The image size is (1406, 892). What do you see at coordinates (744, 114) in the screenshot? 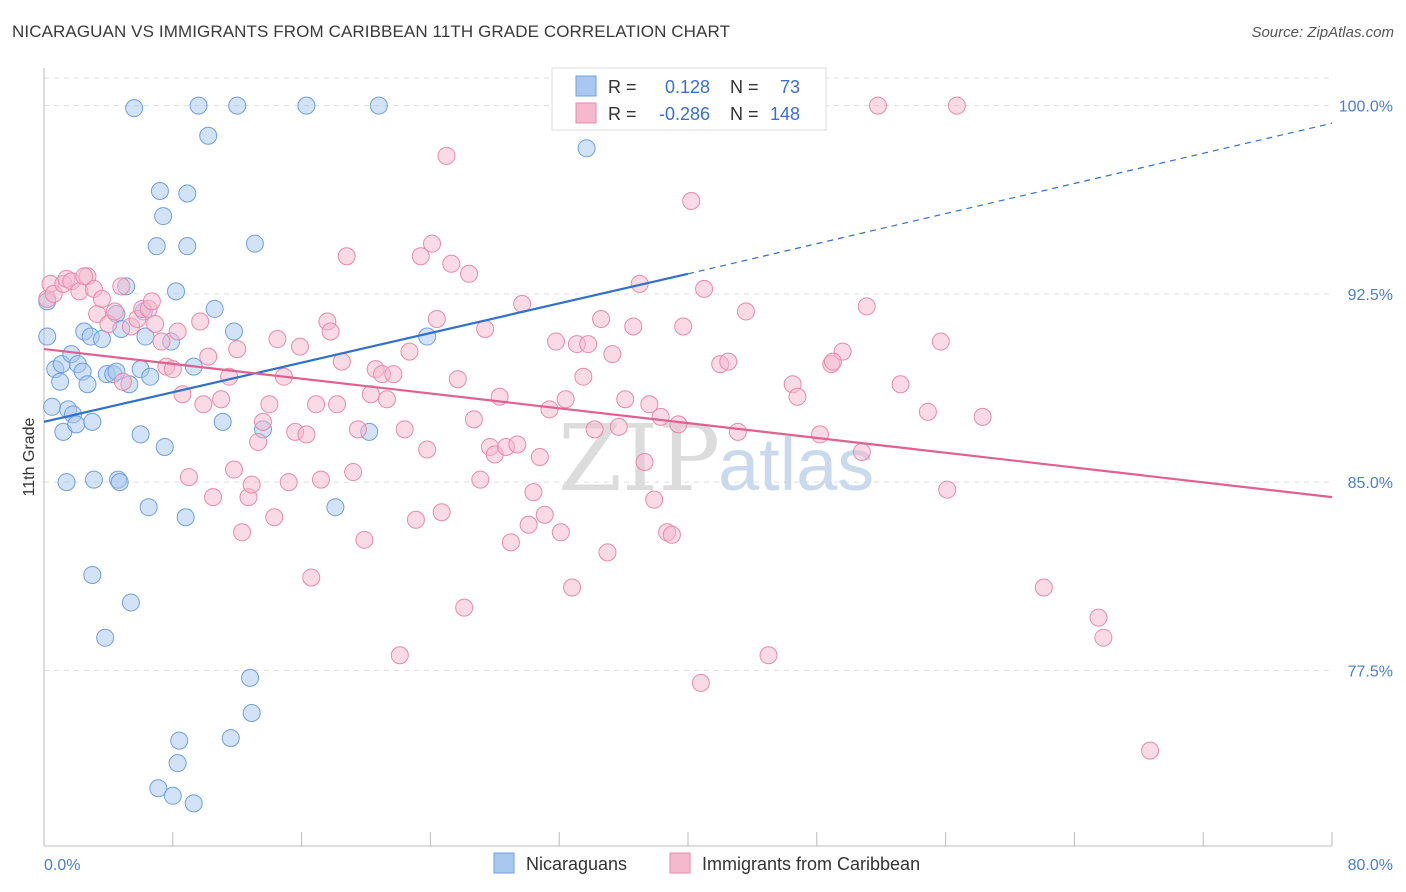
I see `legend-n-label-pink: N =` at bounding box center [744, 114].